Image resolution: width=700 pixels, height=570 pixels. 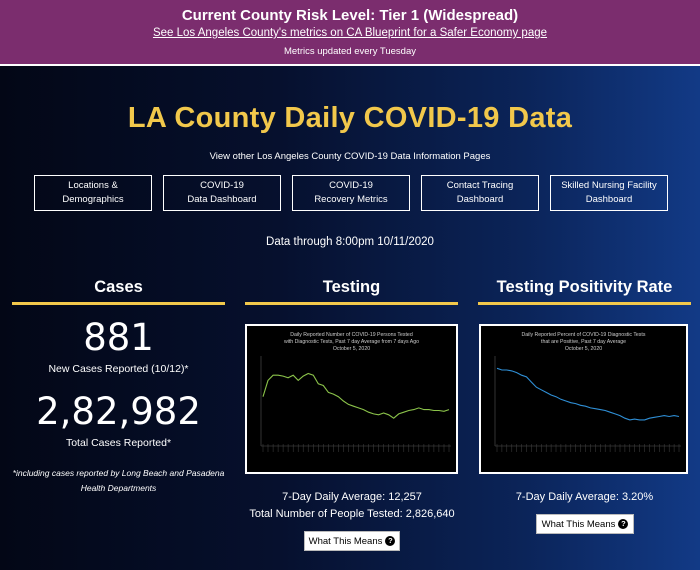 I want to click on data-through-date: Data through 8:00pm 10/11/2020, so click(x=350, y=242).